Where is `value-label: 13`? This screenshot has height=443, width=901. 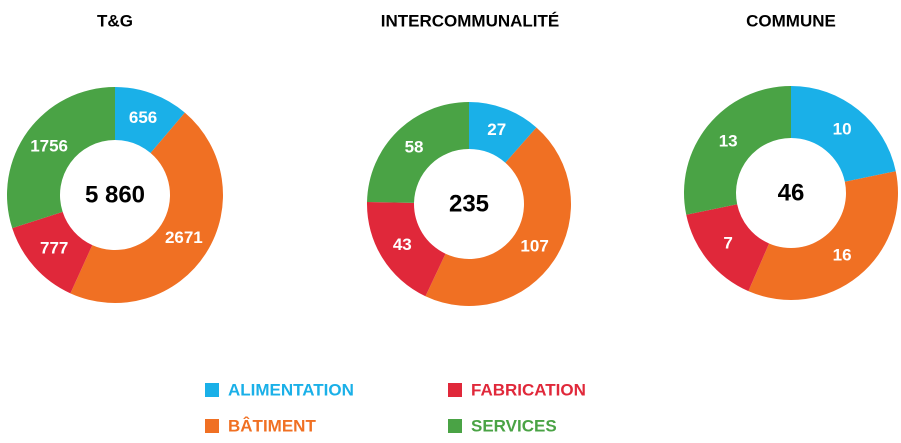
value-label: 13 is located at coordinates (728, 140).